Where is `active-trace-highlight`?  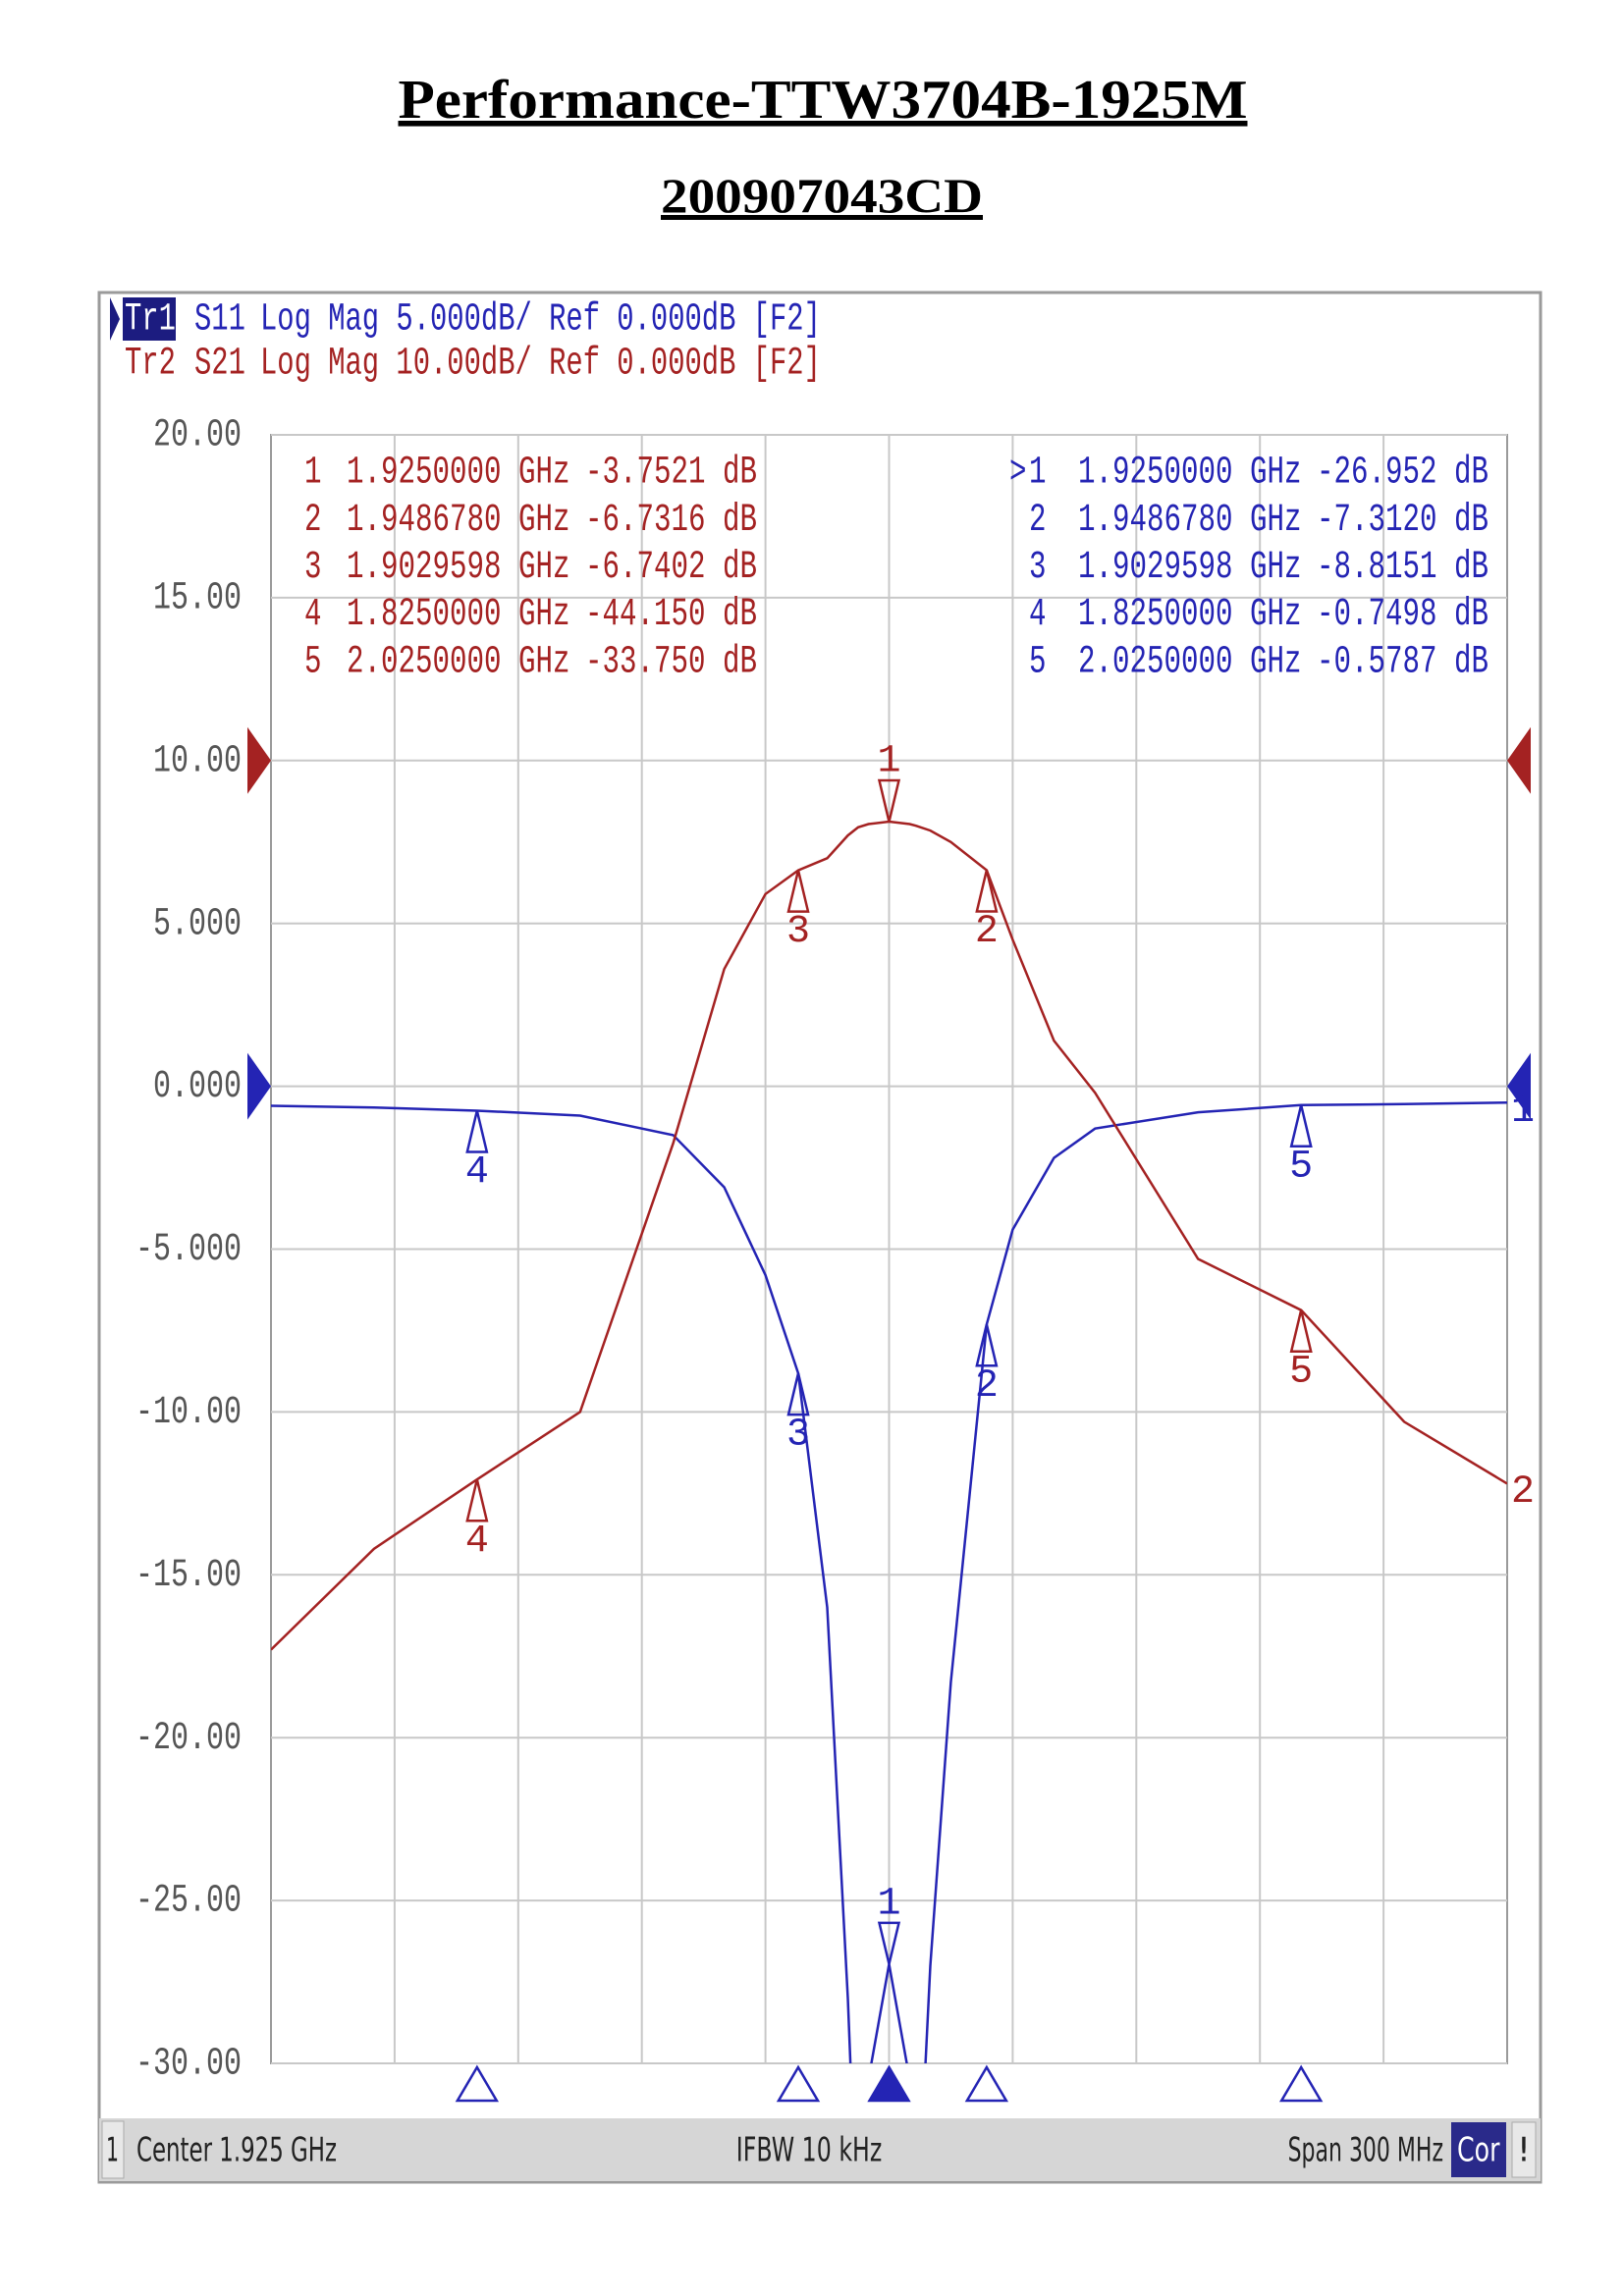
active-trace-highlight is located at coordinates (149, 319).